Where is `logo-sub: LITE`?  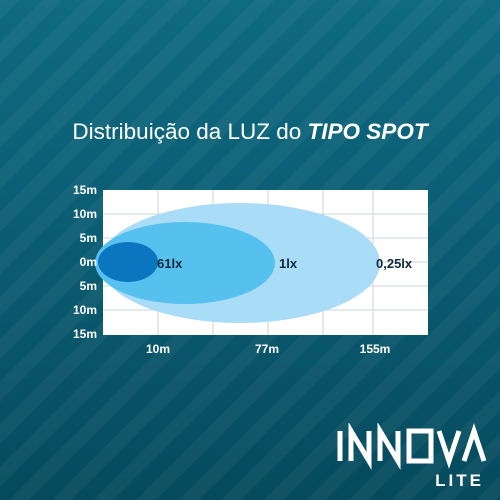 logo-sub: LITE is located at coordinates (459, 480).